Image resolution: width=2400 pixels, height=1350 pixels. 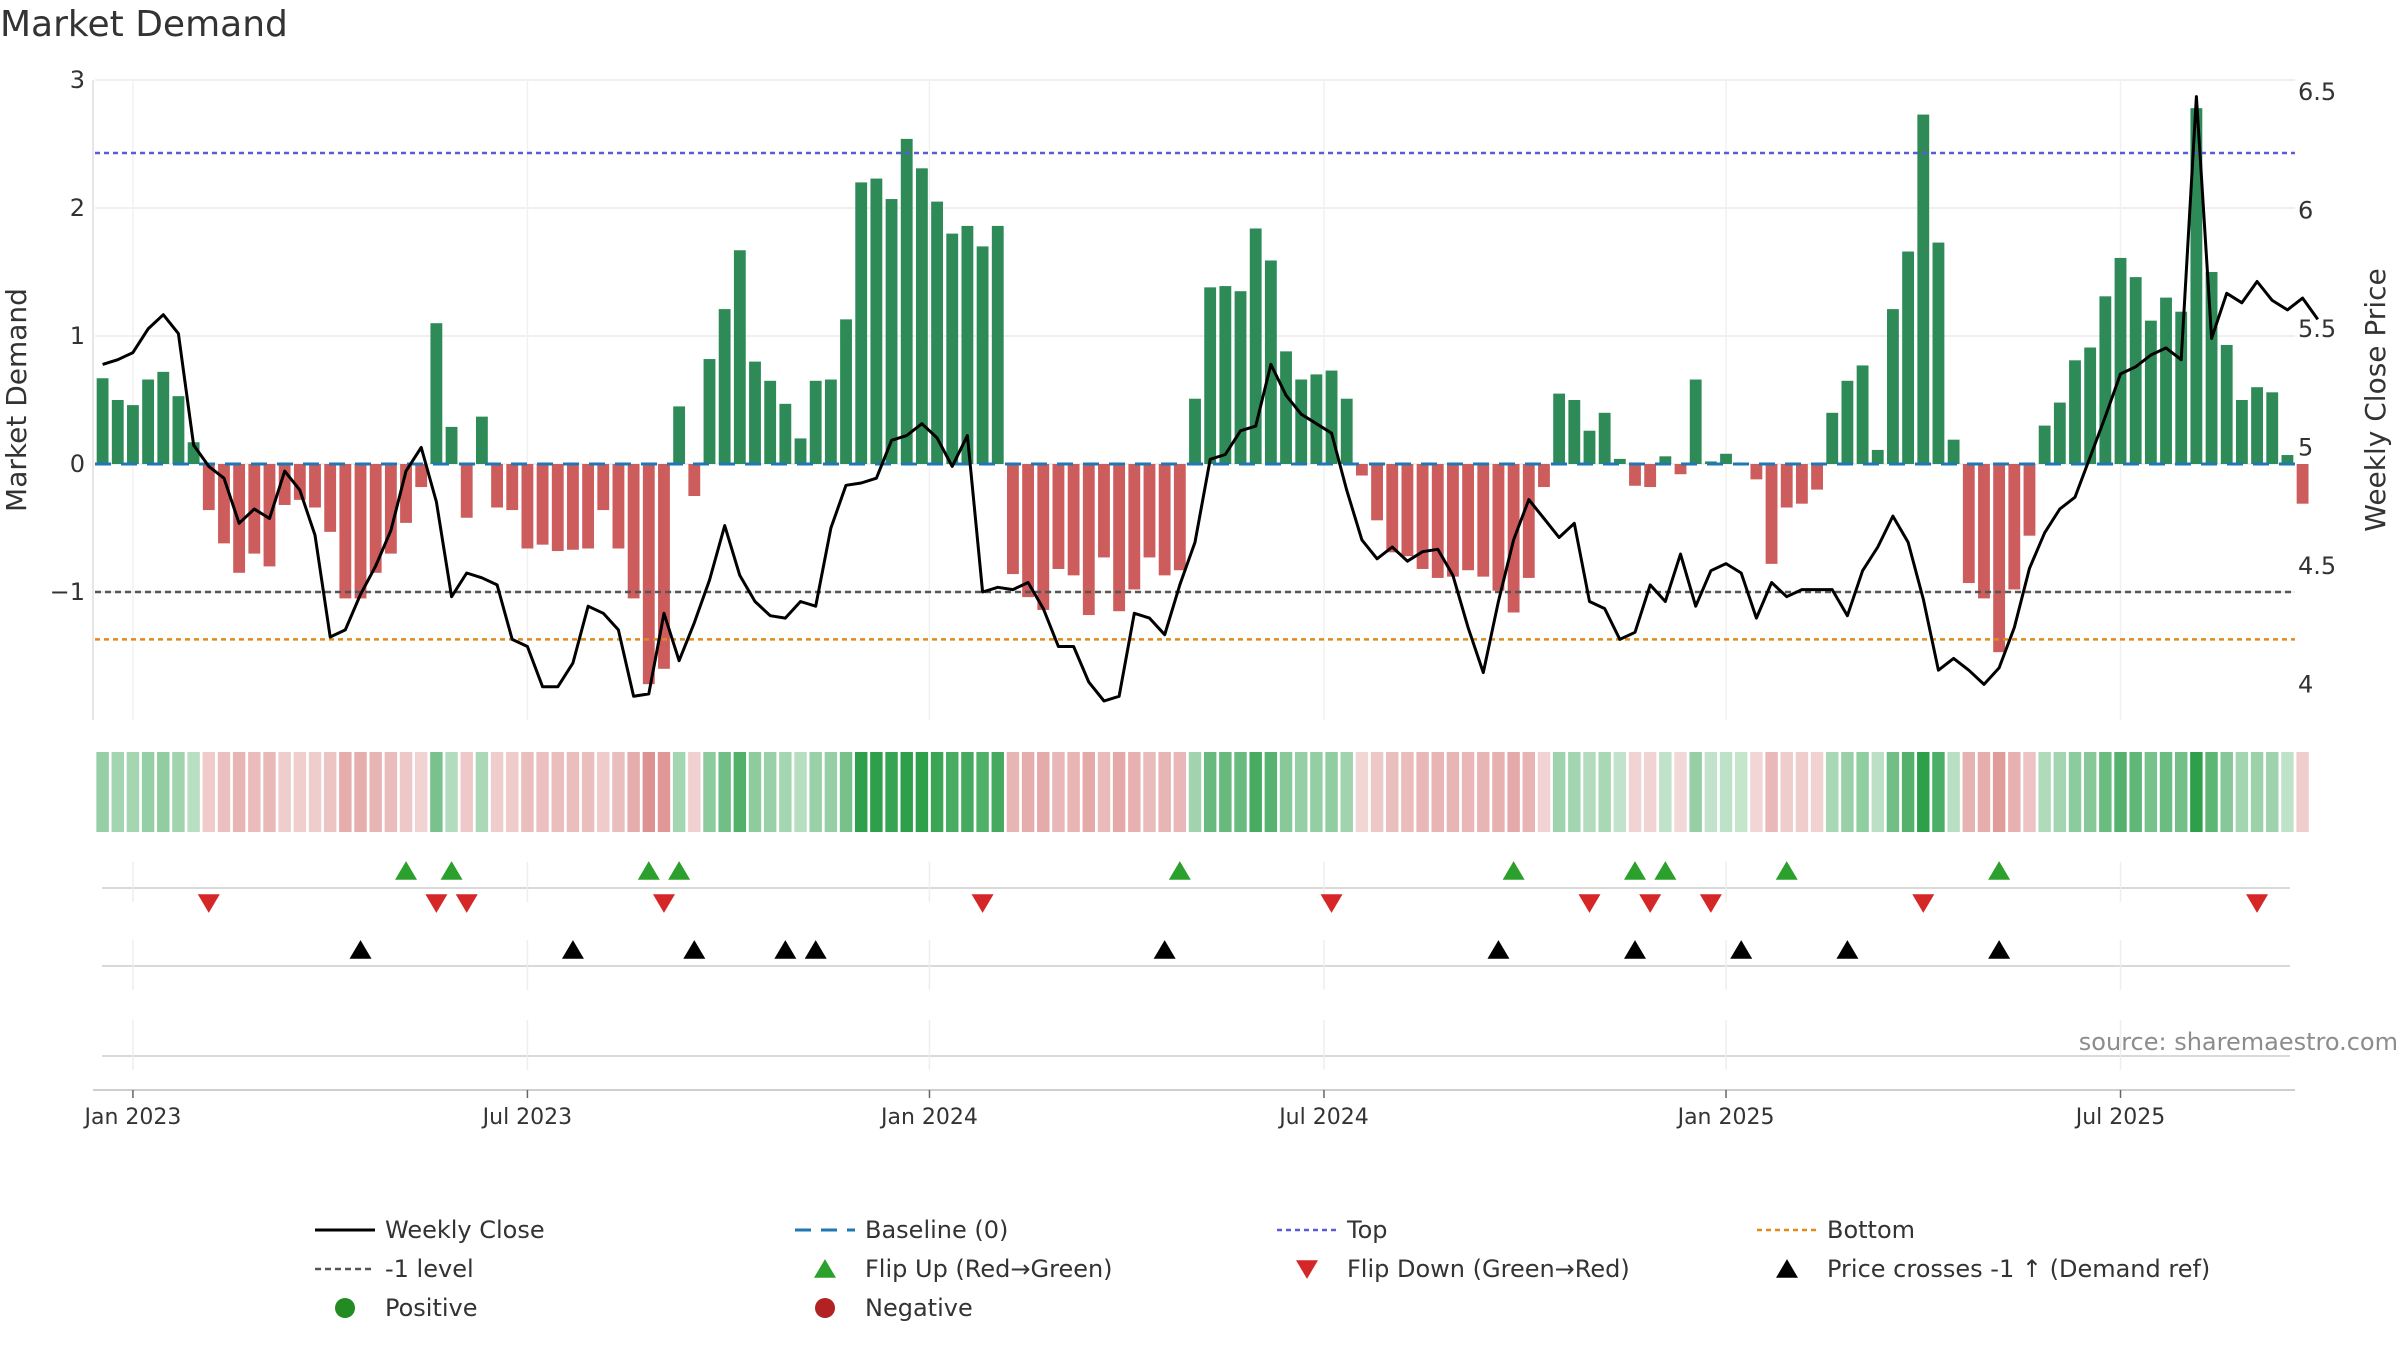 What do you see at coordinates (2120, 1117) in the screenshot?
I see `x-tick-label: Jul 2025` at bounding box center [2120, 1117].